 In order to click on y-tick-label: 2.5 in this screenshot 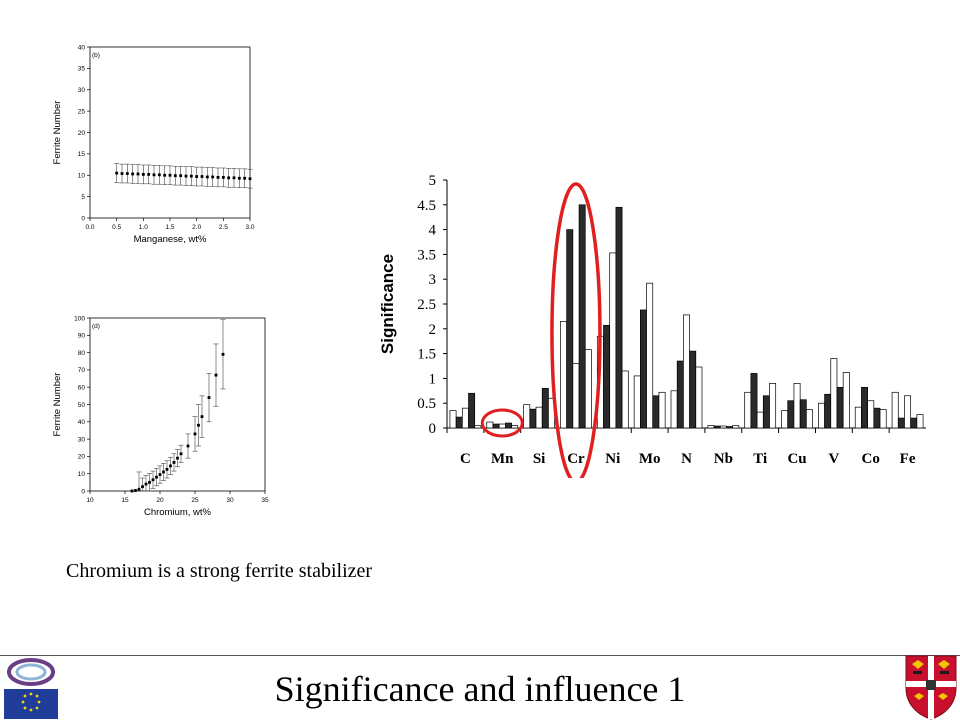, I will do `click(426, 305)`.